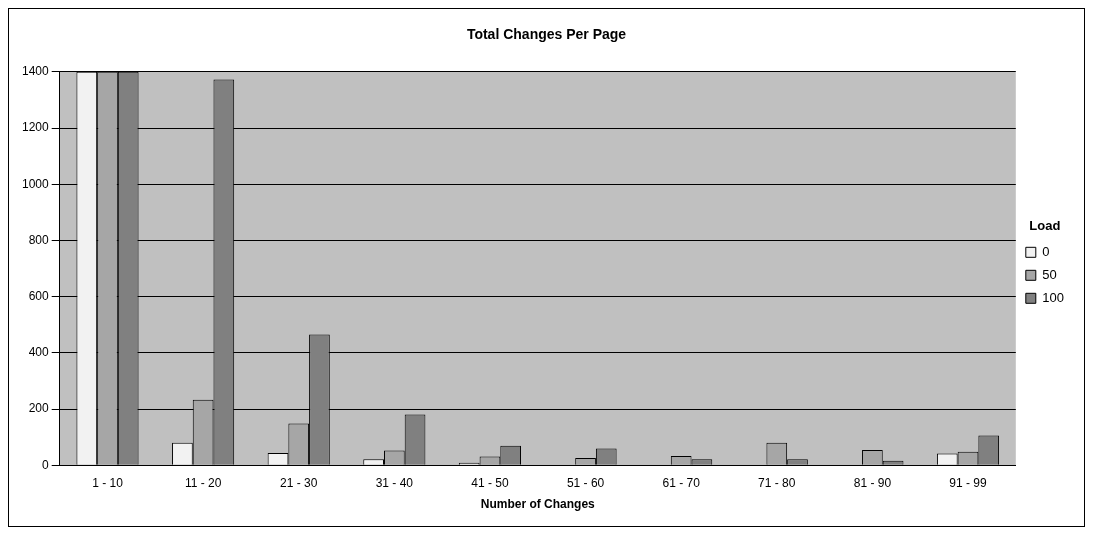  Describe the element at coordinates (1045, 226) in the screenshot. I see `legend-title: Load` at that location.